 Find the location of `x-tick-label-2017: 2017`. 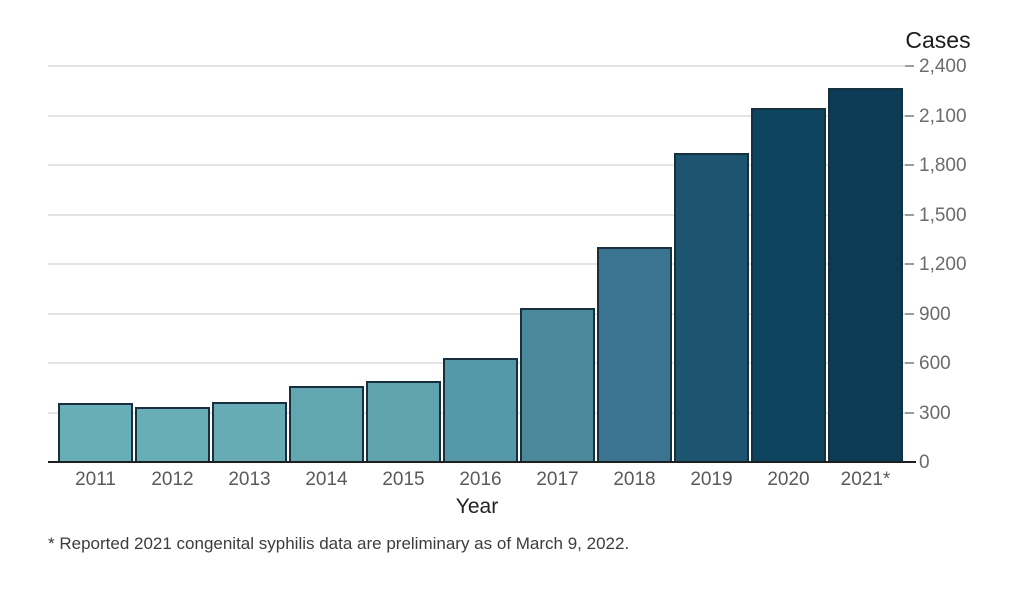

x-tick-label-2017: 2017 is located at coordinates (557, 479).